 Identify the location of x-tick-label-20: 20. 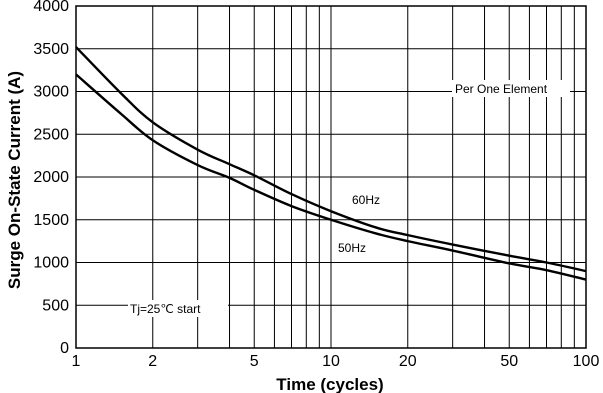
(408, 361).